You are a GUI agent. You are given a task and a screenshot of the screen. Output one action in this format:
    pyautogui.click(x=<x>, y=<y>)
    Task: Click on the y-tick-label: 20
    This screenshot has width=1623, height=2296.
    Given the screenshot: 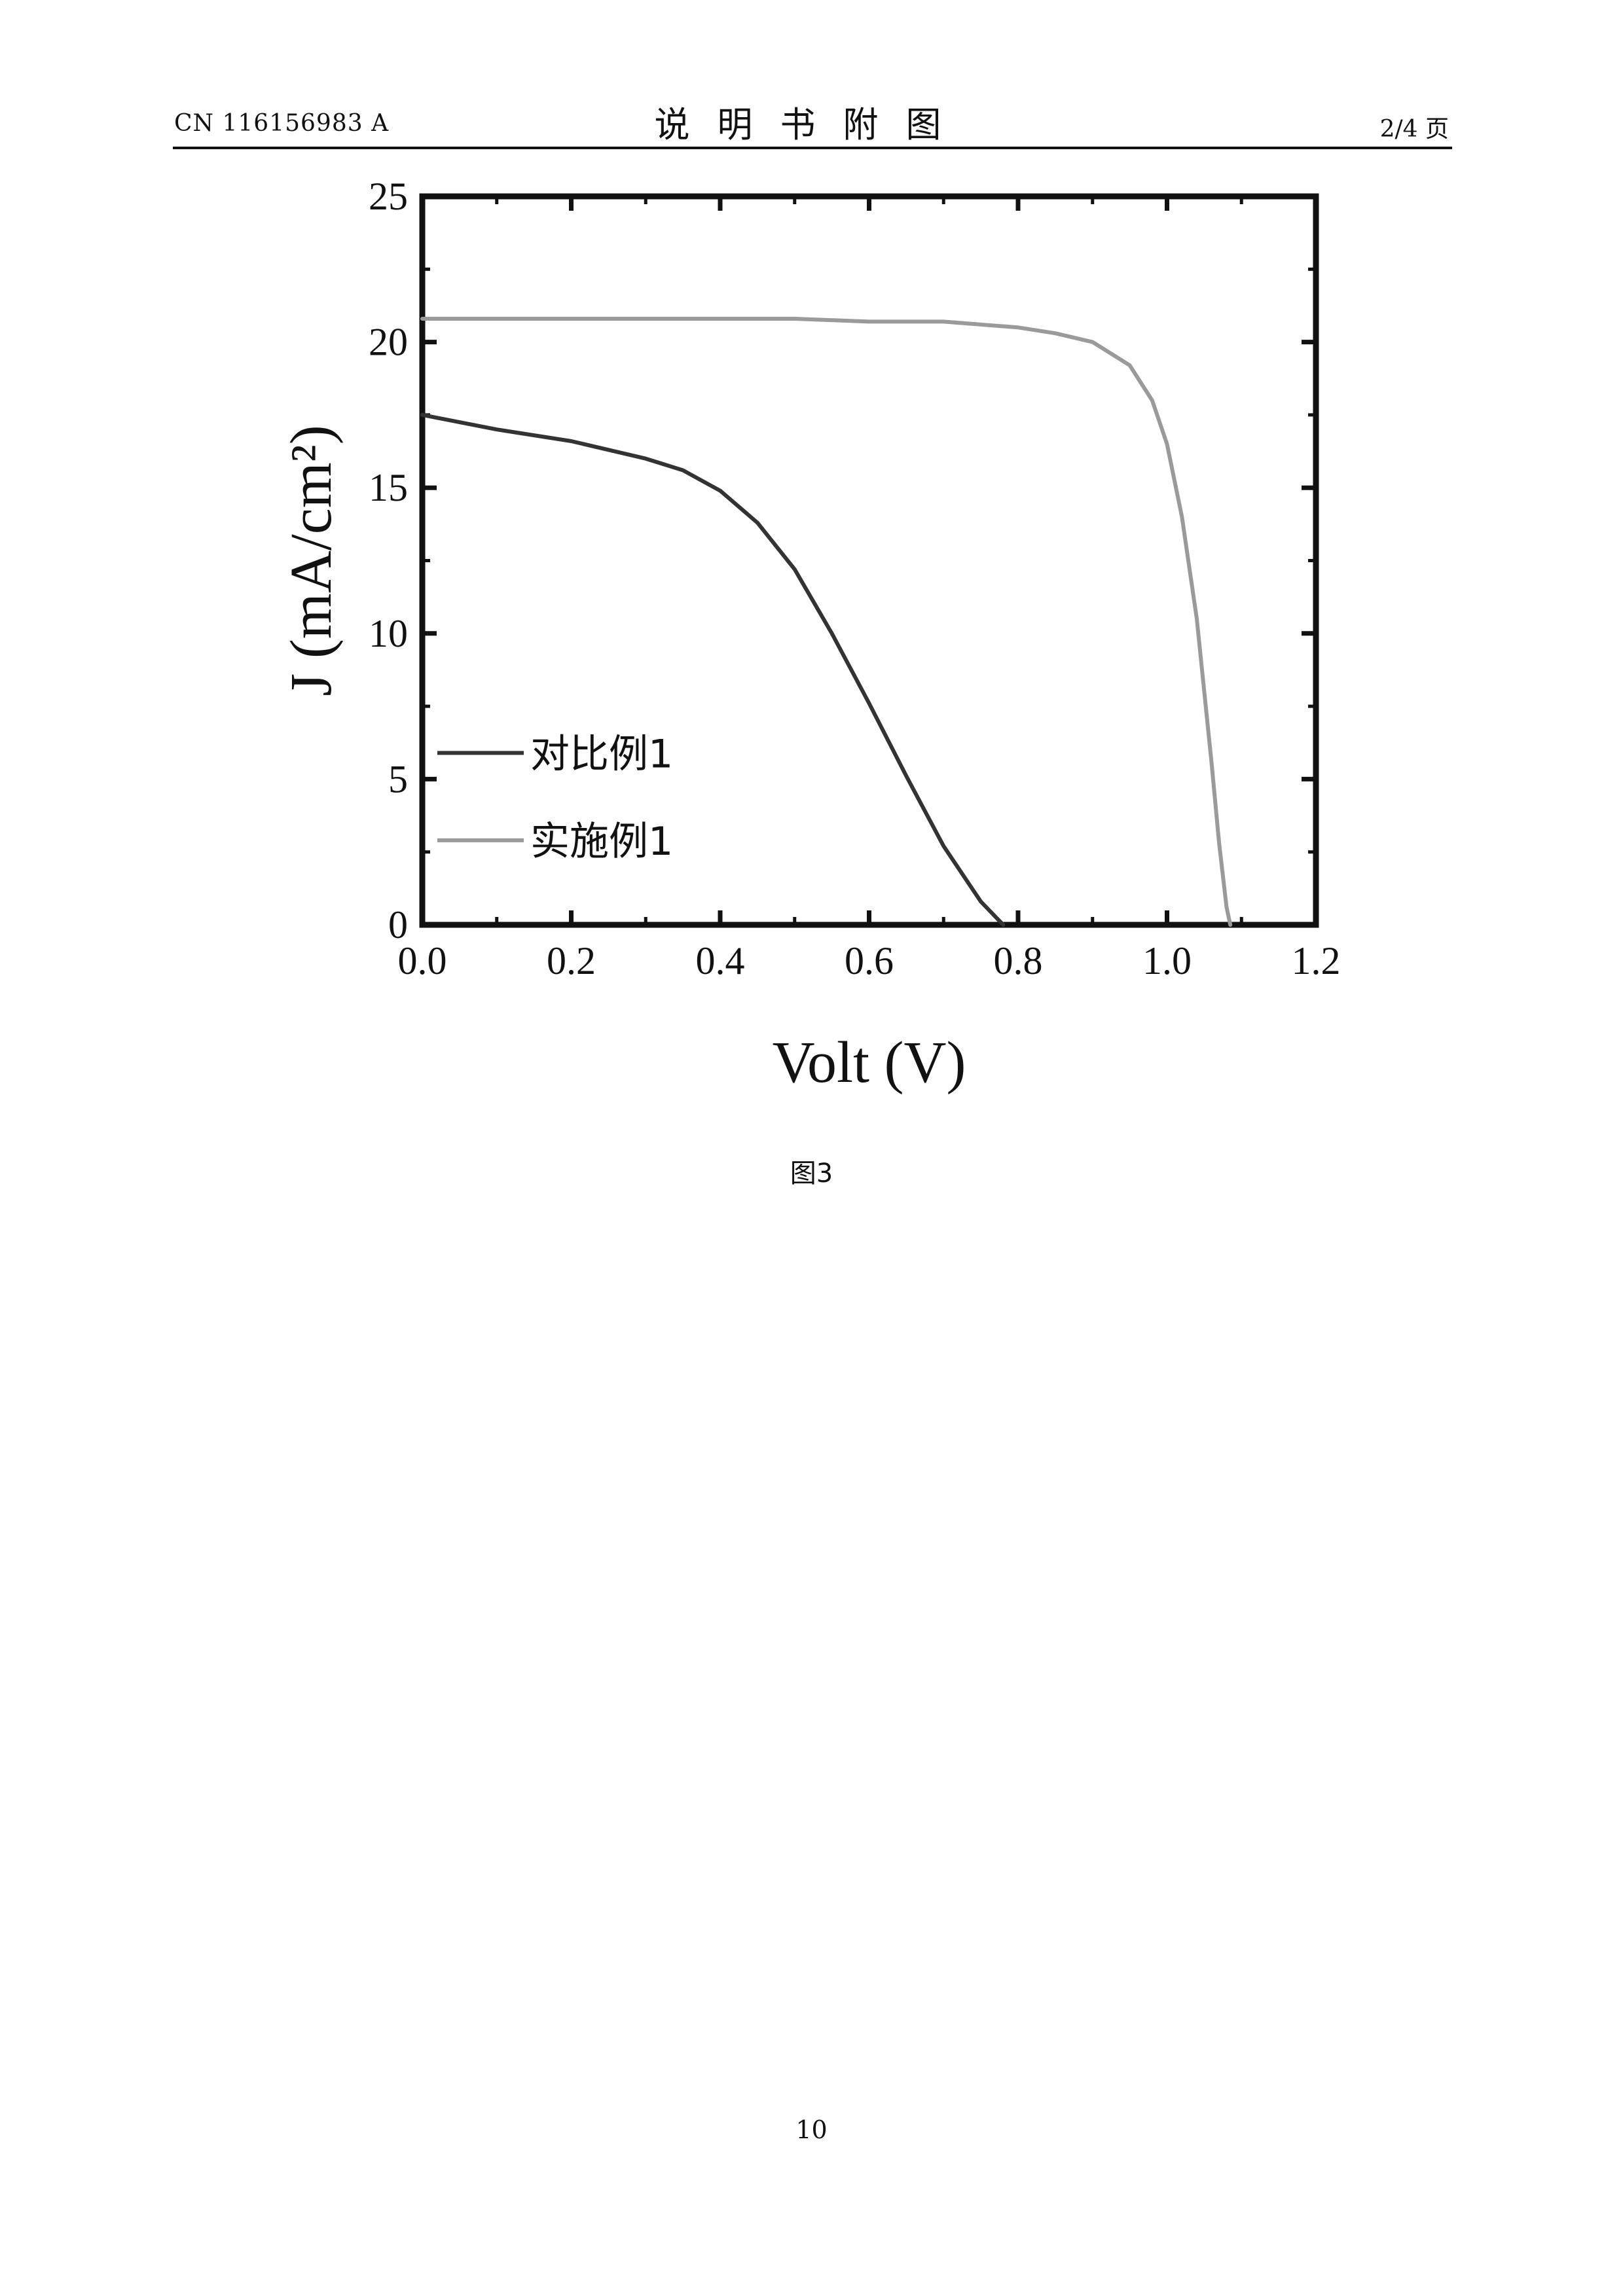 What is the action you would take?
    pyautogui.click(x=388, y=342)
    